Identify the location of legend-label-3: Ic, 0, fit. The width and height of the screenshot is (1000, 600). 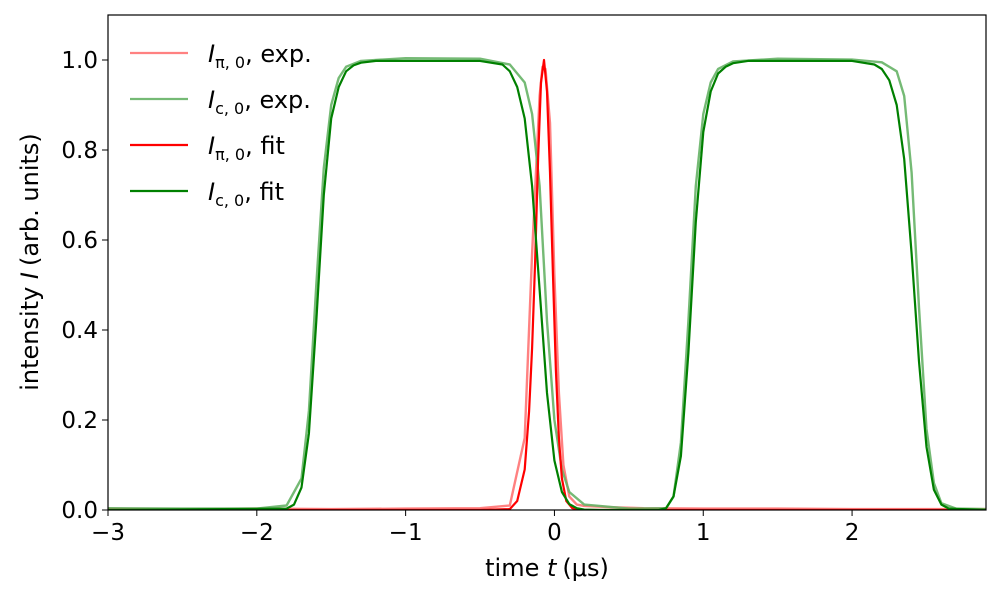
(246, 194).